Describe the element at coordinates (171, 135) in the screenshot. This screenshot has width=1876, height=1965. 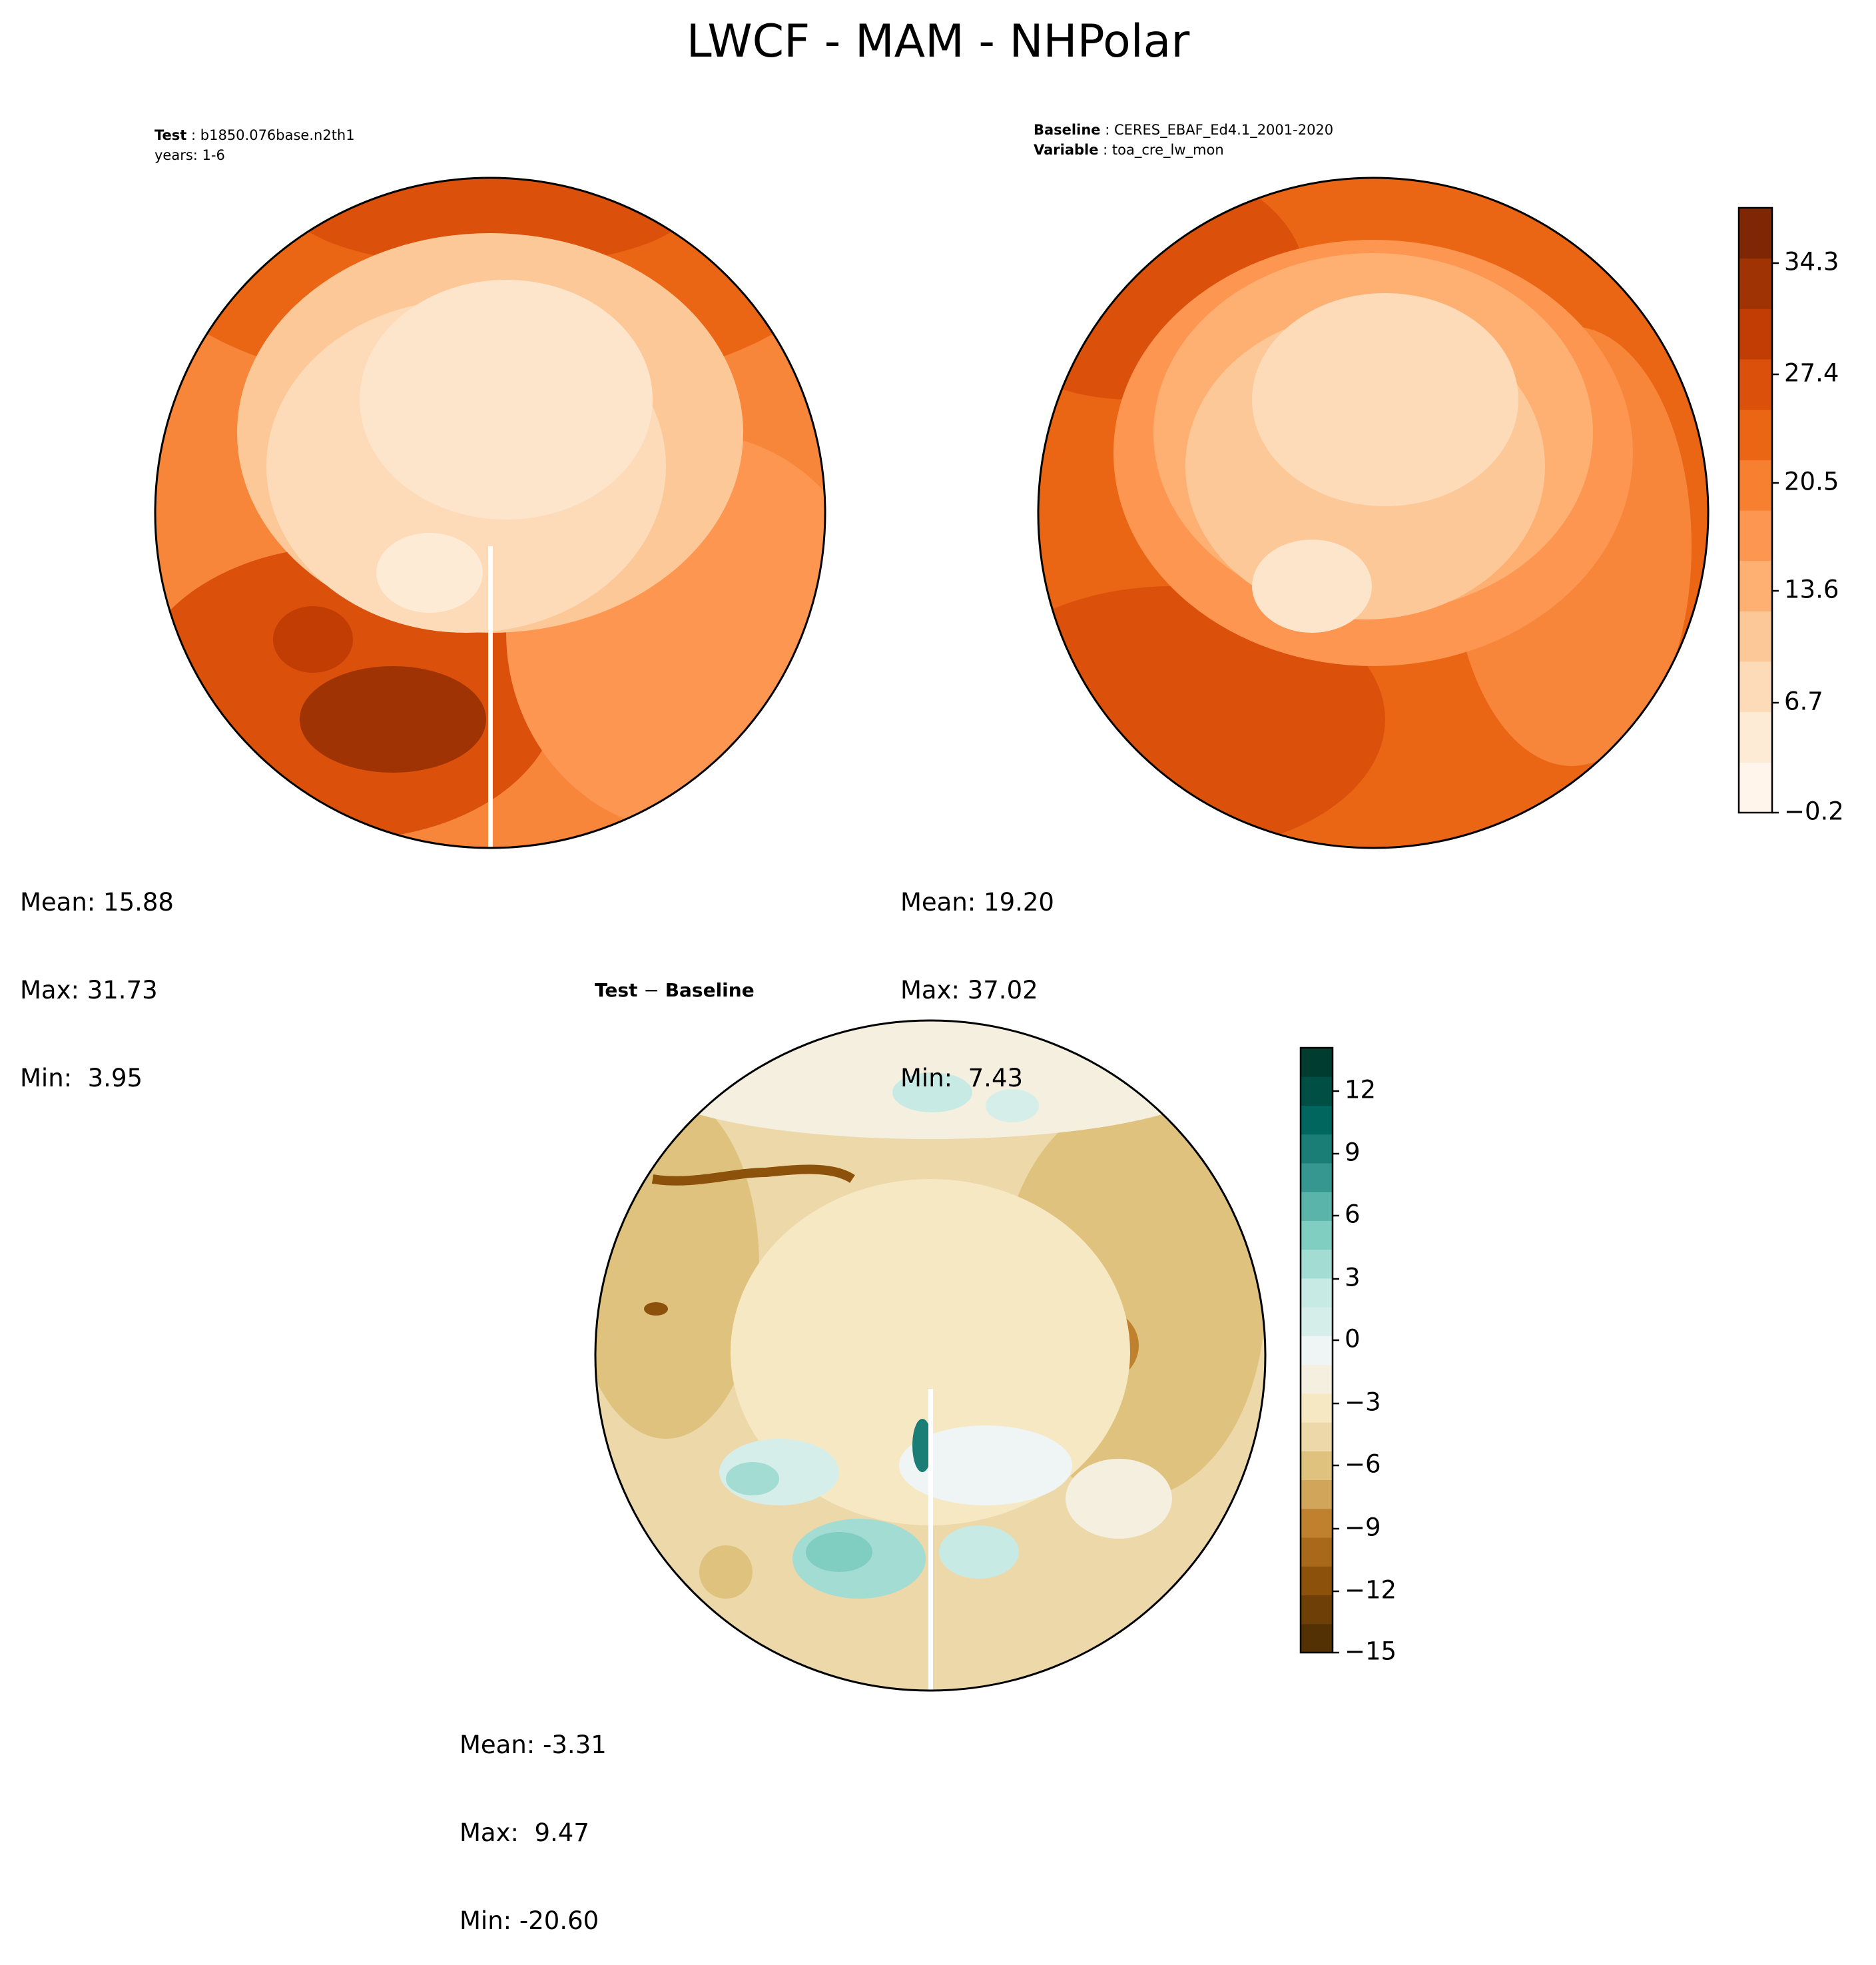
I see `test-header-key: Test` at that location.